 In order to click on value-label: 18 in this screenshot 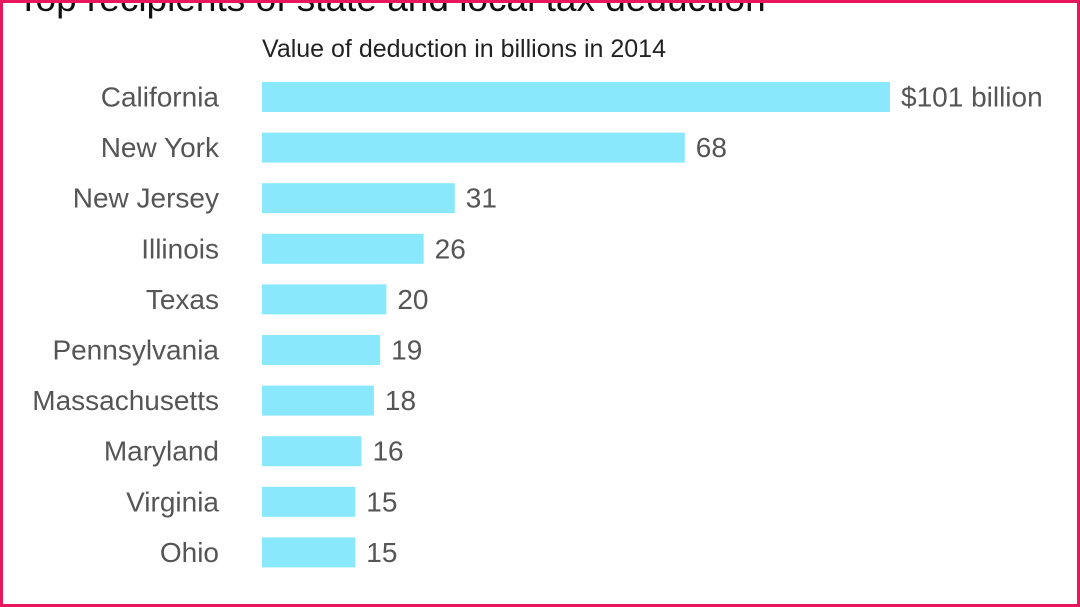, I will do `click(400, 400)`.